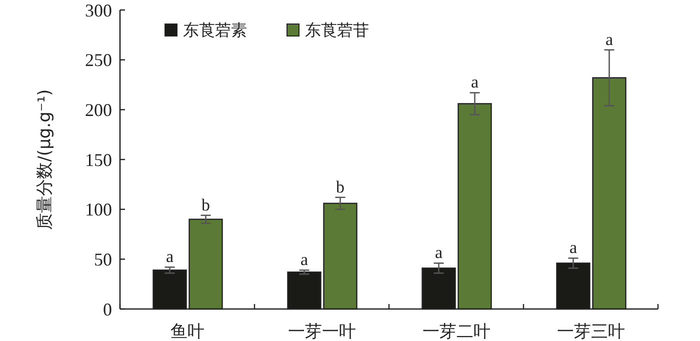  Describe the element at coordinates (98, 60) in the screenshot. I see `y-tick-label: 250` at that location.